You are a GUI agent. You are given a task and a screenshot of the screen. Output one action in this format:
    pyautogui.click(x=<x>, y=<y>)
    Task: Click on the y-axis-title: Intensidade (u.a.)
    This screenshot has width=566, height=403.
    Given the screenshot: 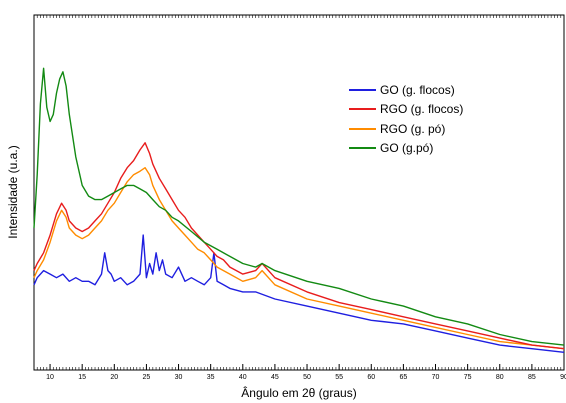 What is the action you would take?
    pyautogui.click(x=13, y=191)
    